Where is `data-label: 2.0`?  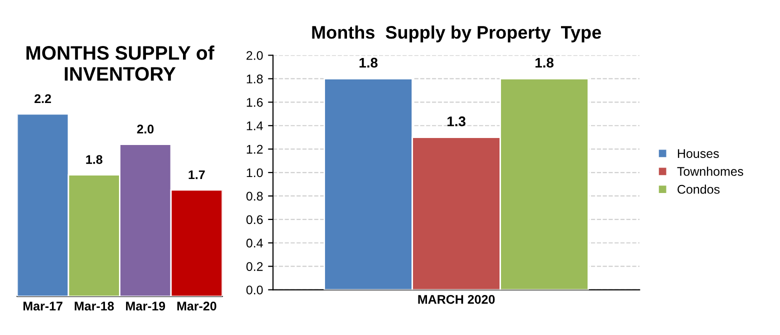
data-label: 2.0 is located at coordinates (145, 129).